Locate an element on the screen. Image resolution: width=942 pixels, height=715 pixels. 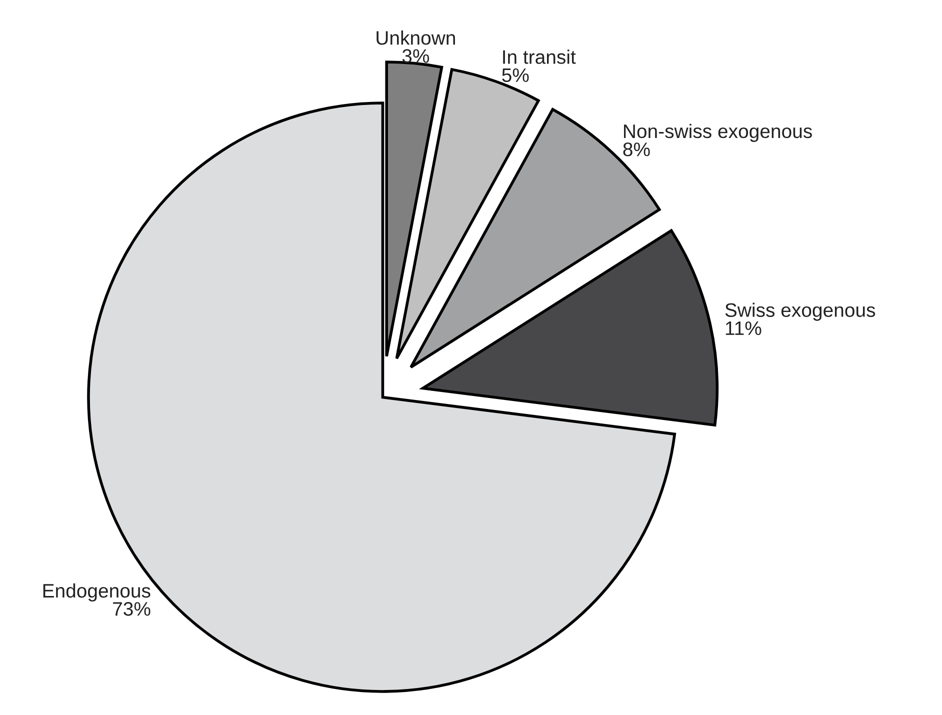
data-label: 3% is located at coordinates (416, 56).